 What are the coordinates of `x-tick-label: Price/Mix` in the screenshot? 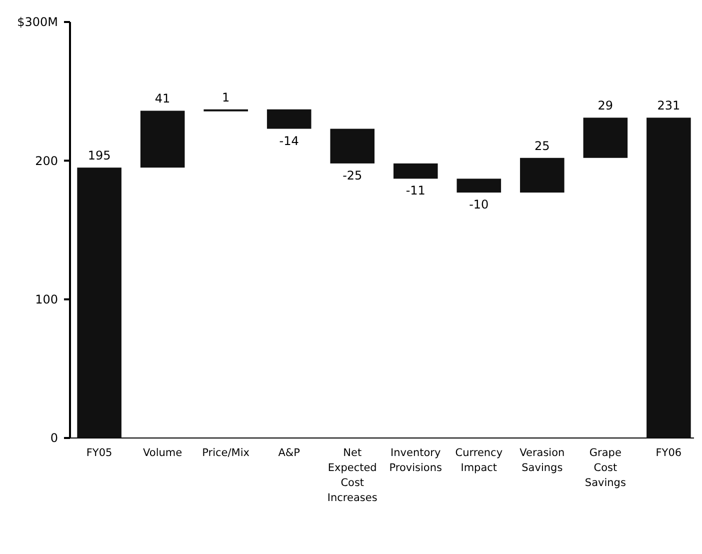 It's located at (226, 453).